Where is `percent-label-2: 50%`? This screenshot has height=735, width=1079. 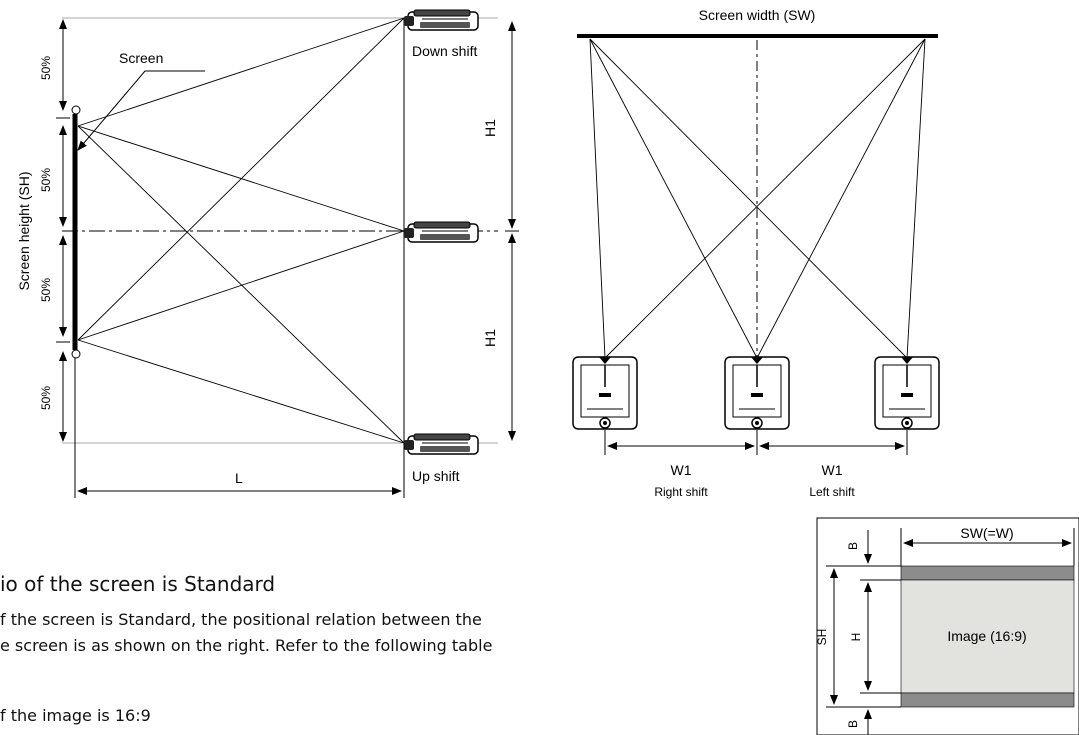 percent-label-2: 50% is located at coordinates (46, 180).